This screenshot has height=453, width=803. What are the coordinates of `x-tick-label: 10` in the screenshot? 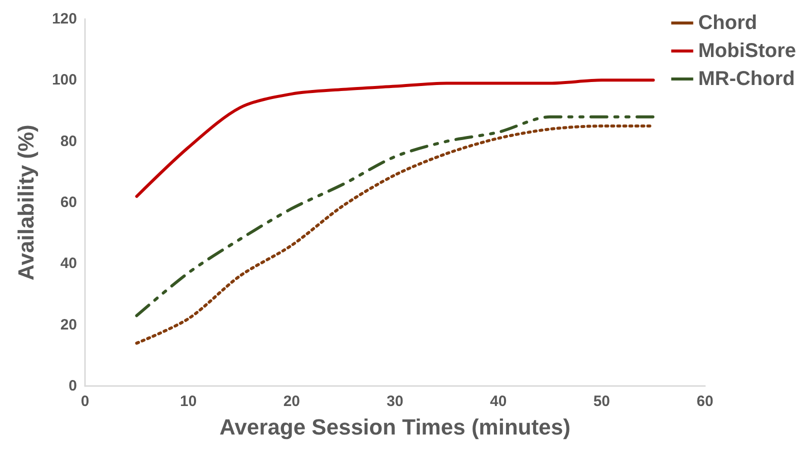 It's located at (188, 401).